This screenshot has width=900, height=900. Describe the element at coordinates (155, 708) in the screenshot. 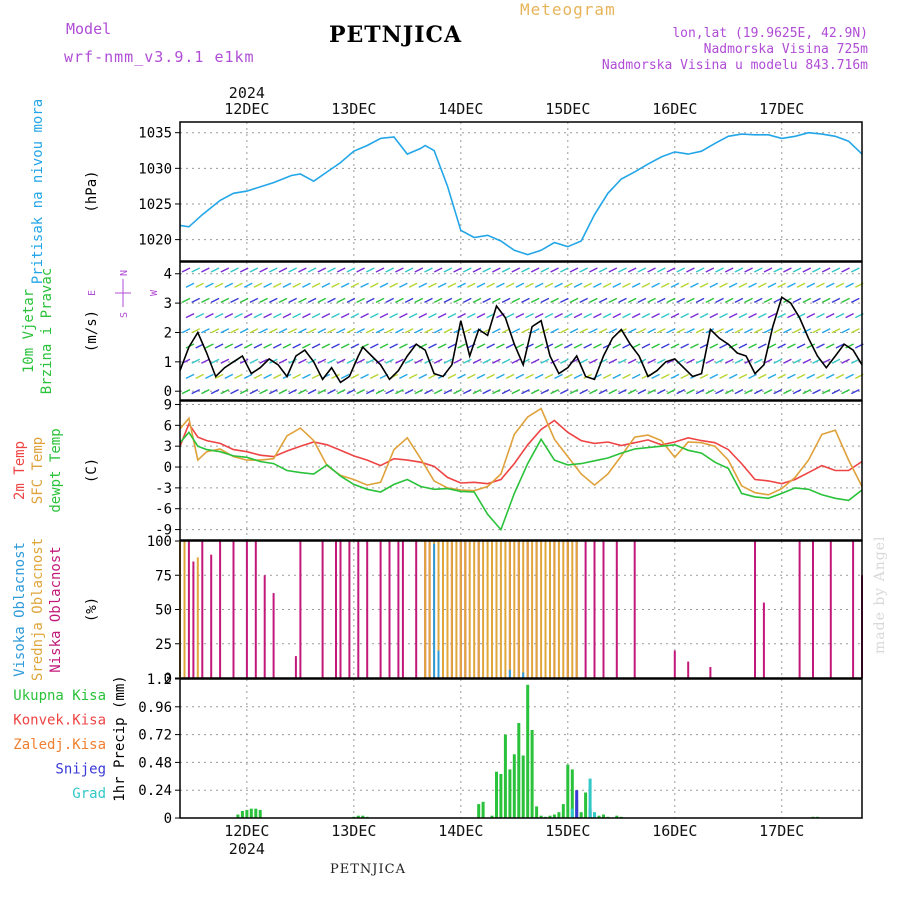

I see `y-tick-label: 0.96` at that location.